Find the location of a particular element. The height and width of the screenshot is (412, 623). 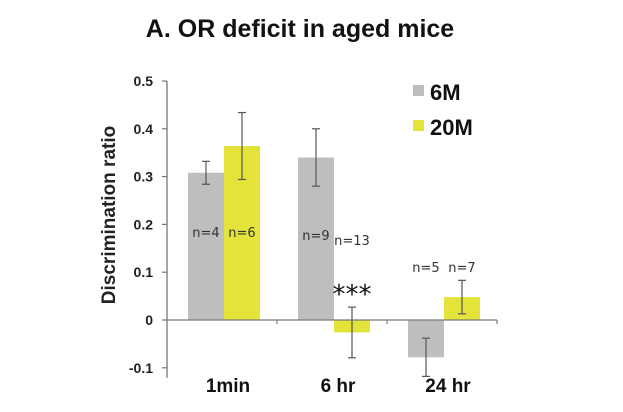

y-tick-label: -0.1 is located at coordinates (141, 368).